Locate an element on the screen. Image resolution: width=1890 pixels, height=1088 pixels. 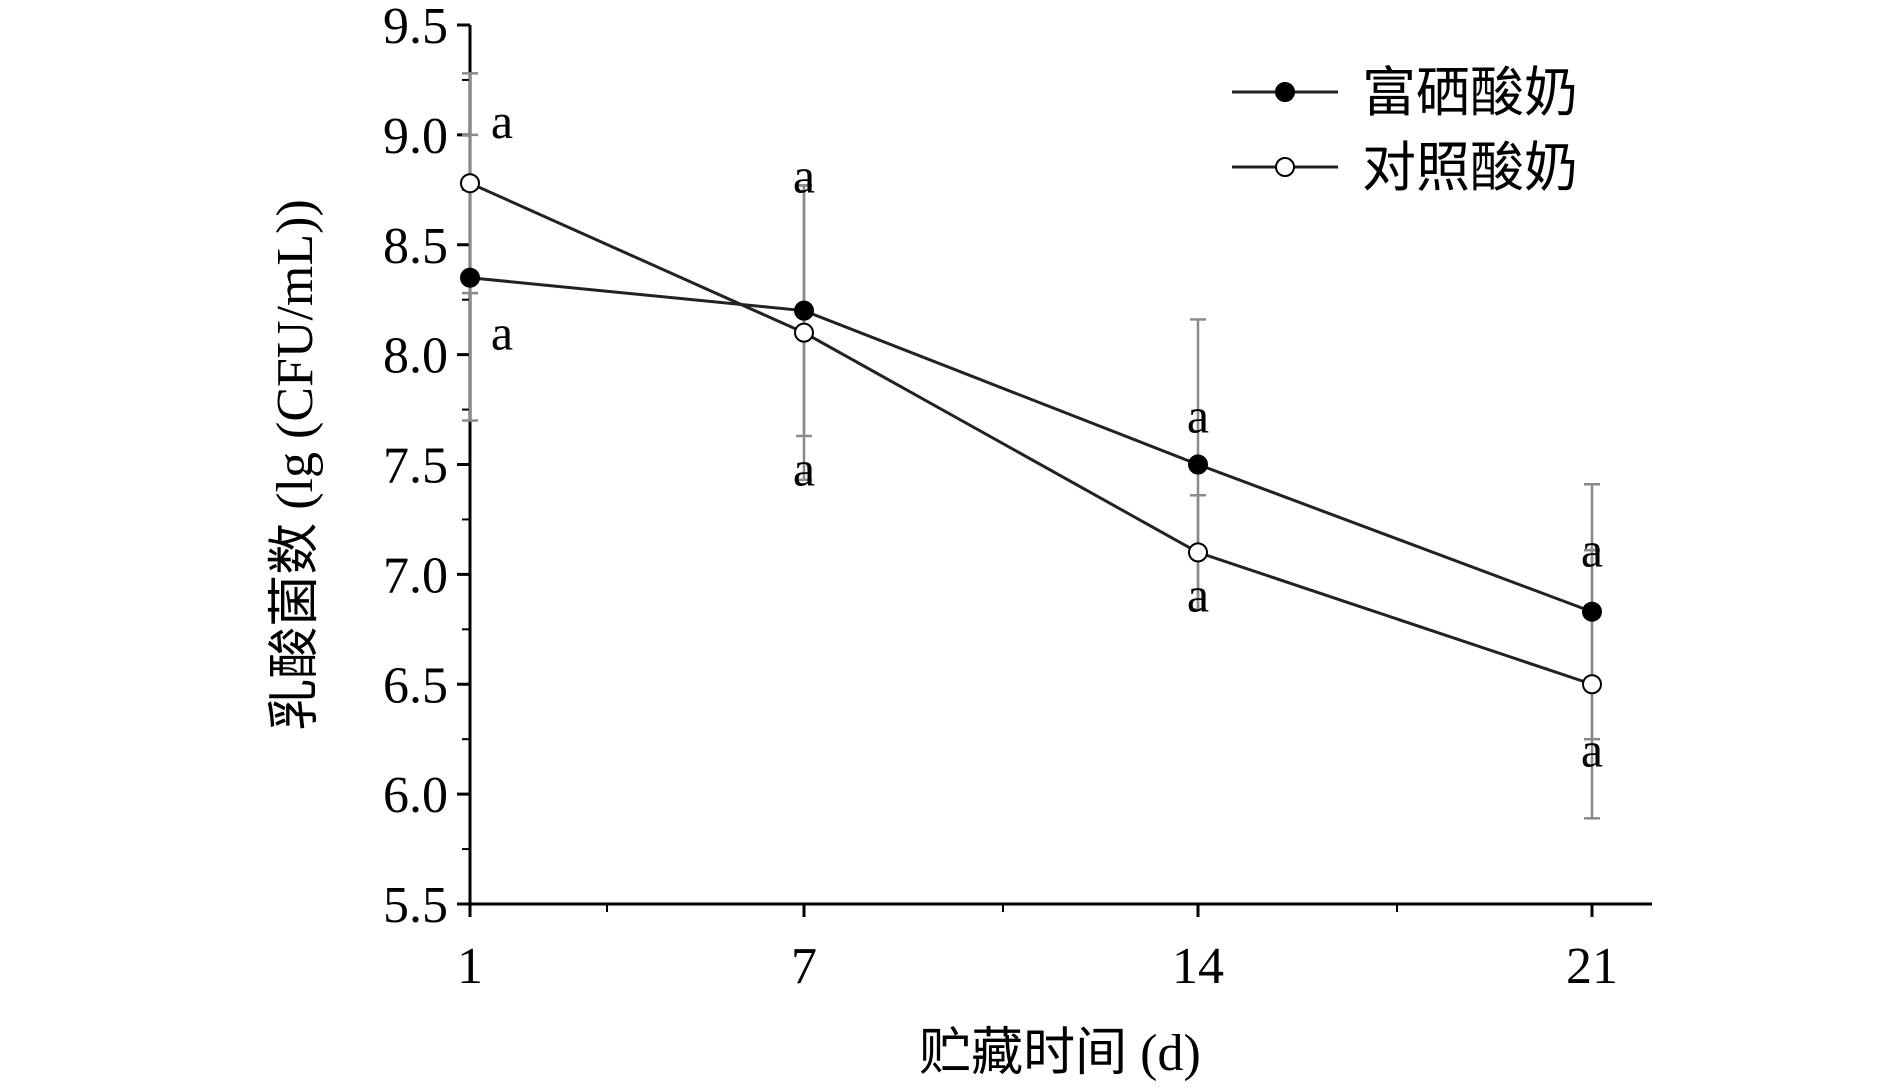
legend: 富硒酸奶 对照酸奶 is located at coordinates (1405, 130).